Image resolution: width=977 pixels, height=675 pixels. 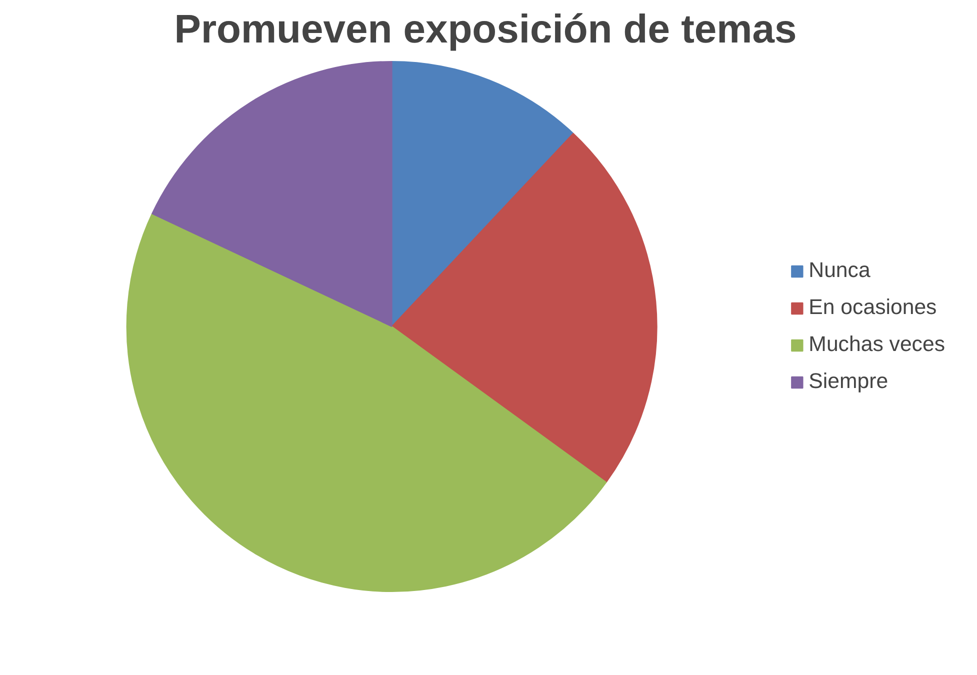 I want to click on legend-label: Nunca, so click(x=839, y=270).